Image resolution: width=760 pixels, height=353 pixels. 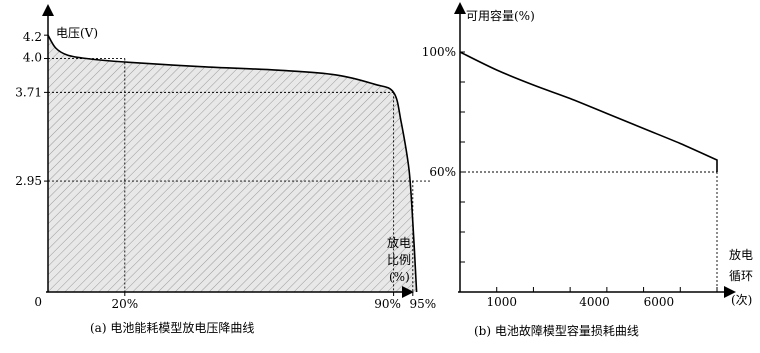 I want to click on chart-b-x-tick-label-2: 6000, so click(x=659, y=302).